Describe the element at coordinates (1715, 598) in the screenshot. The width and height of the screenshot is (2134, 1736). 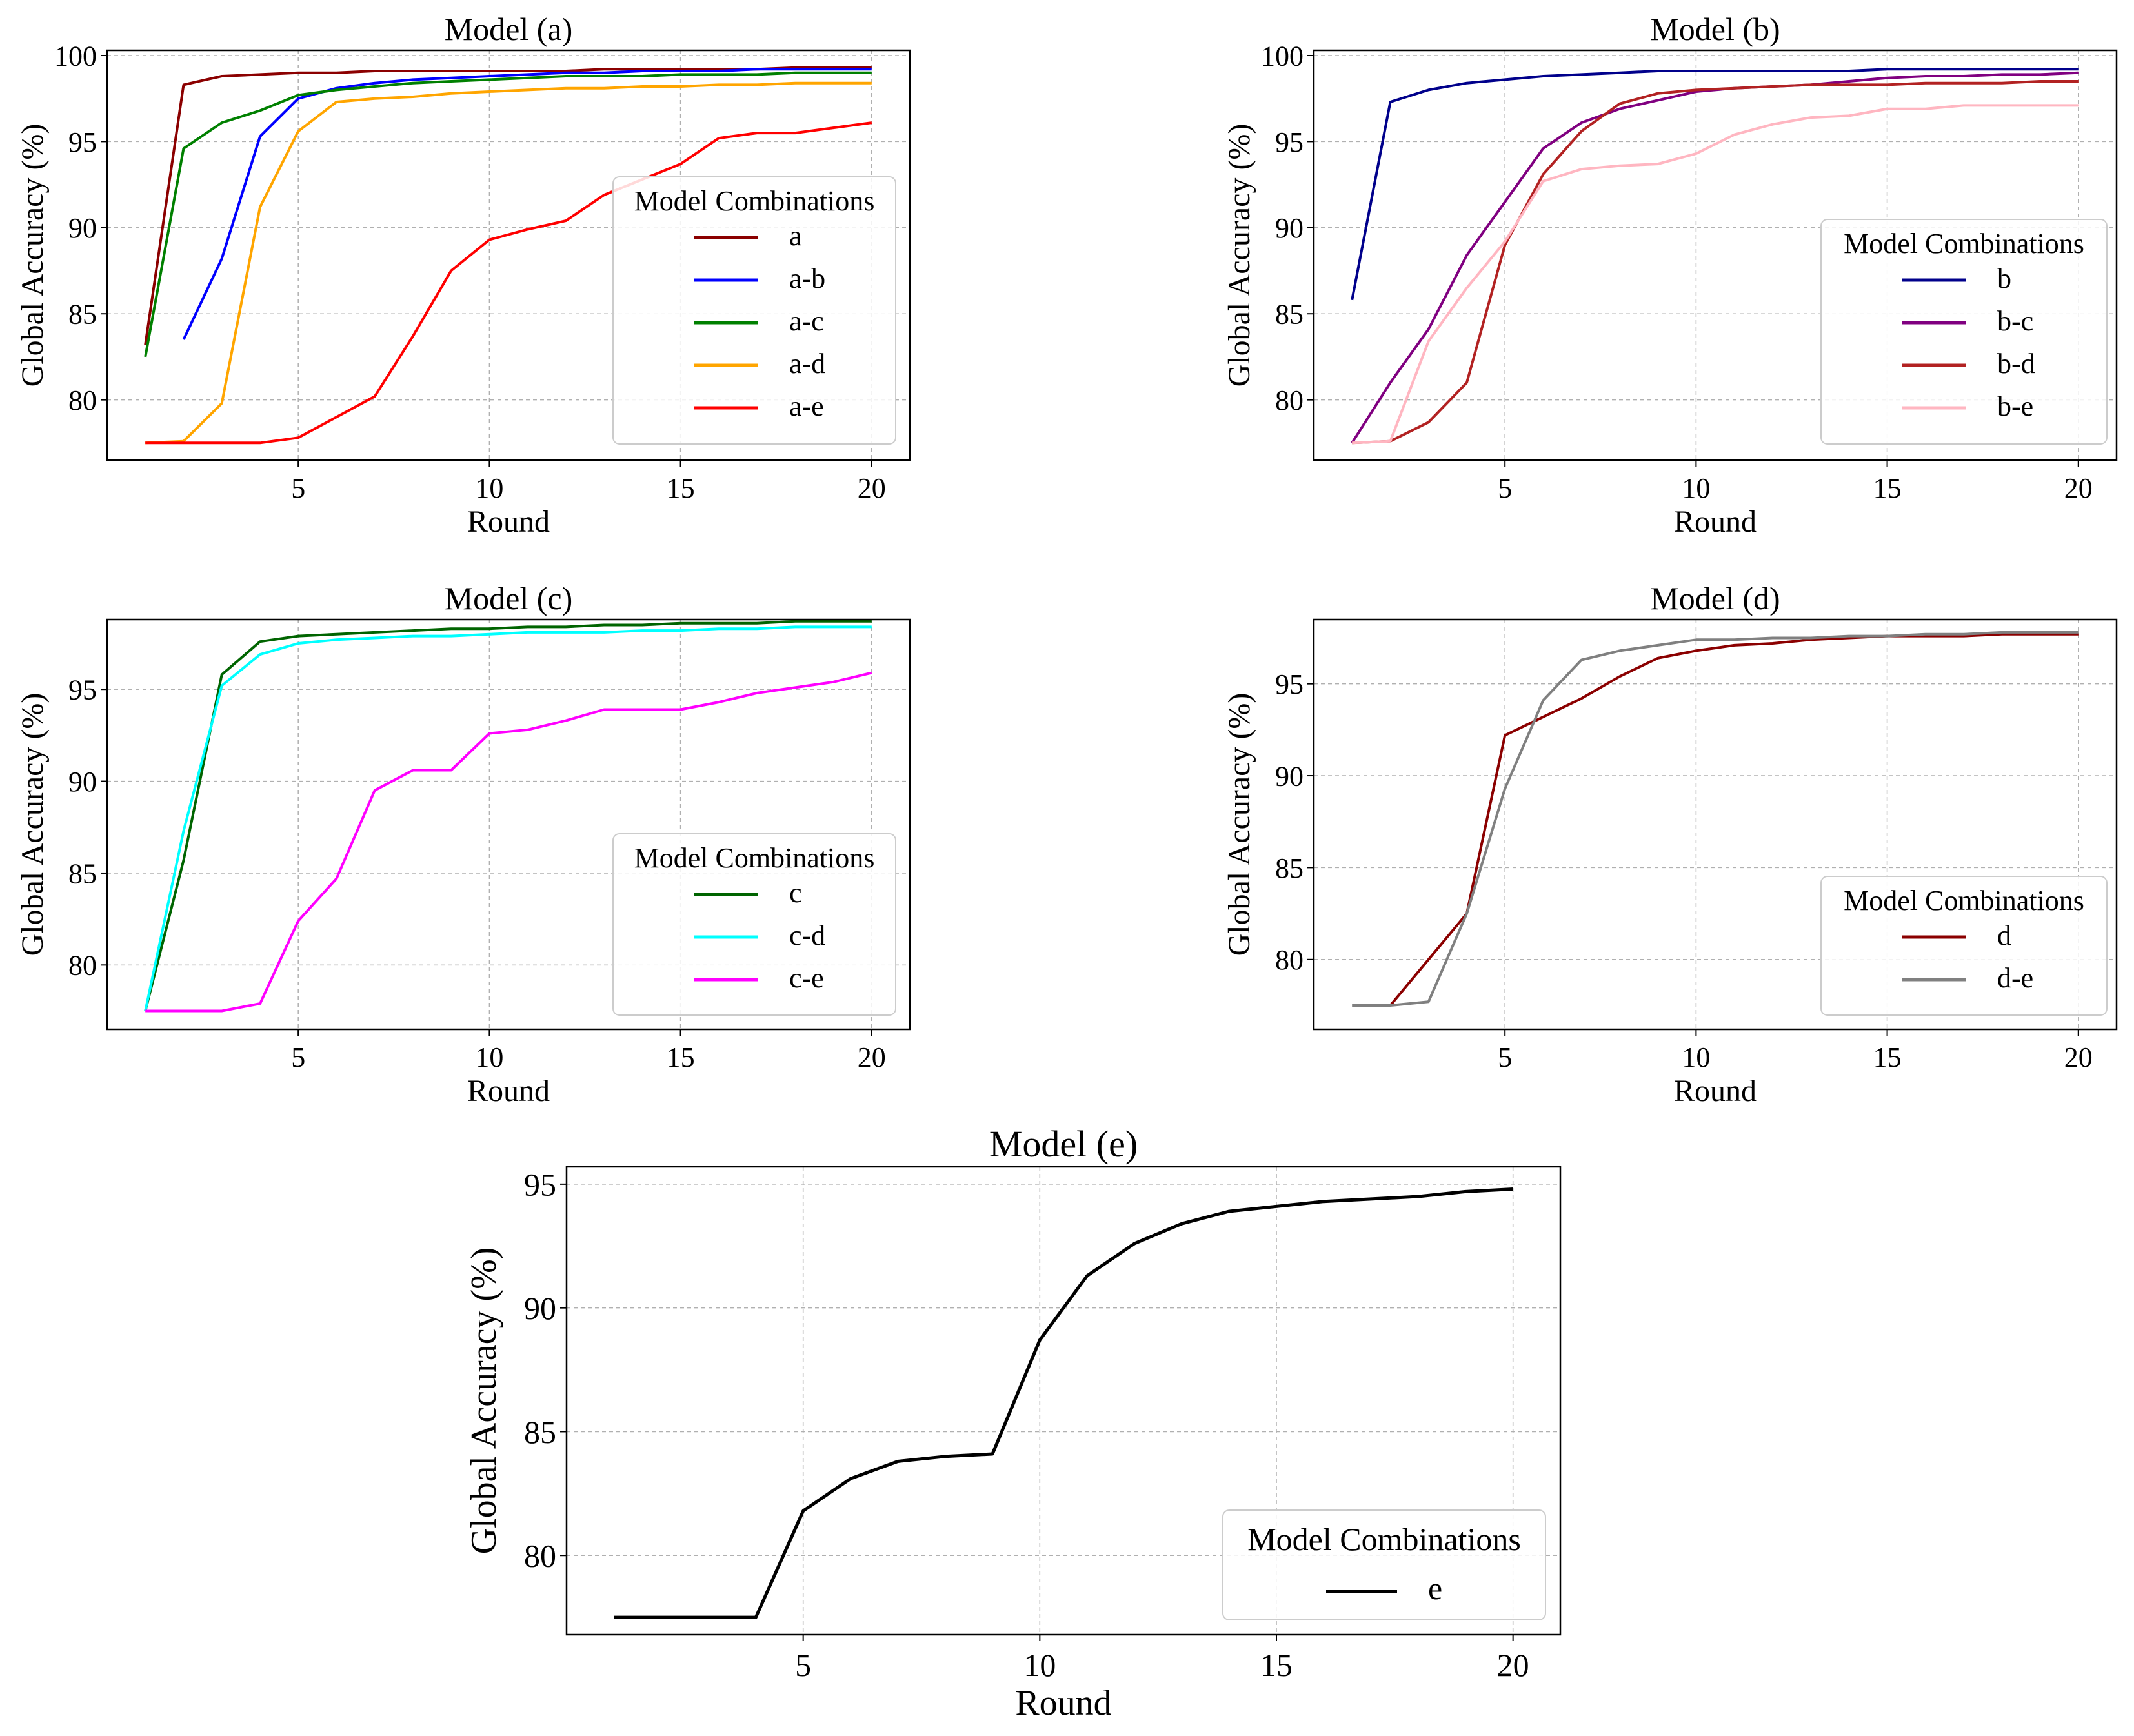
I see `chart-title: Model (d)` at that location.